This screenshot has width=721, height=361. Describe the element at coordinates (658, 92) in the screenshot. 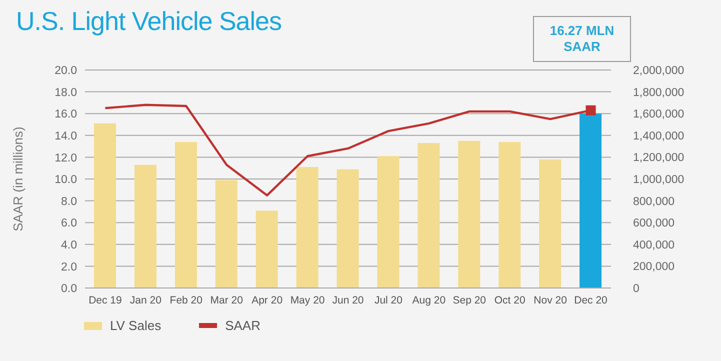

I see `y2-tick-label: 1,800,000` at that location.